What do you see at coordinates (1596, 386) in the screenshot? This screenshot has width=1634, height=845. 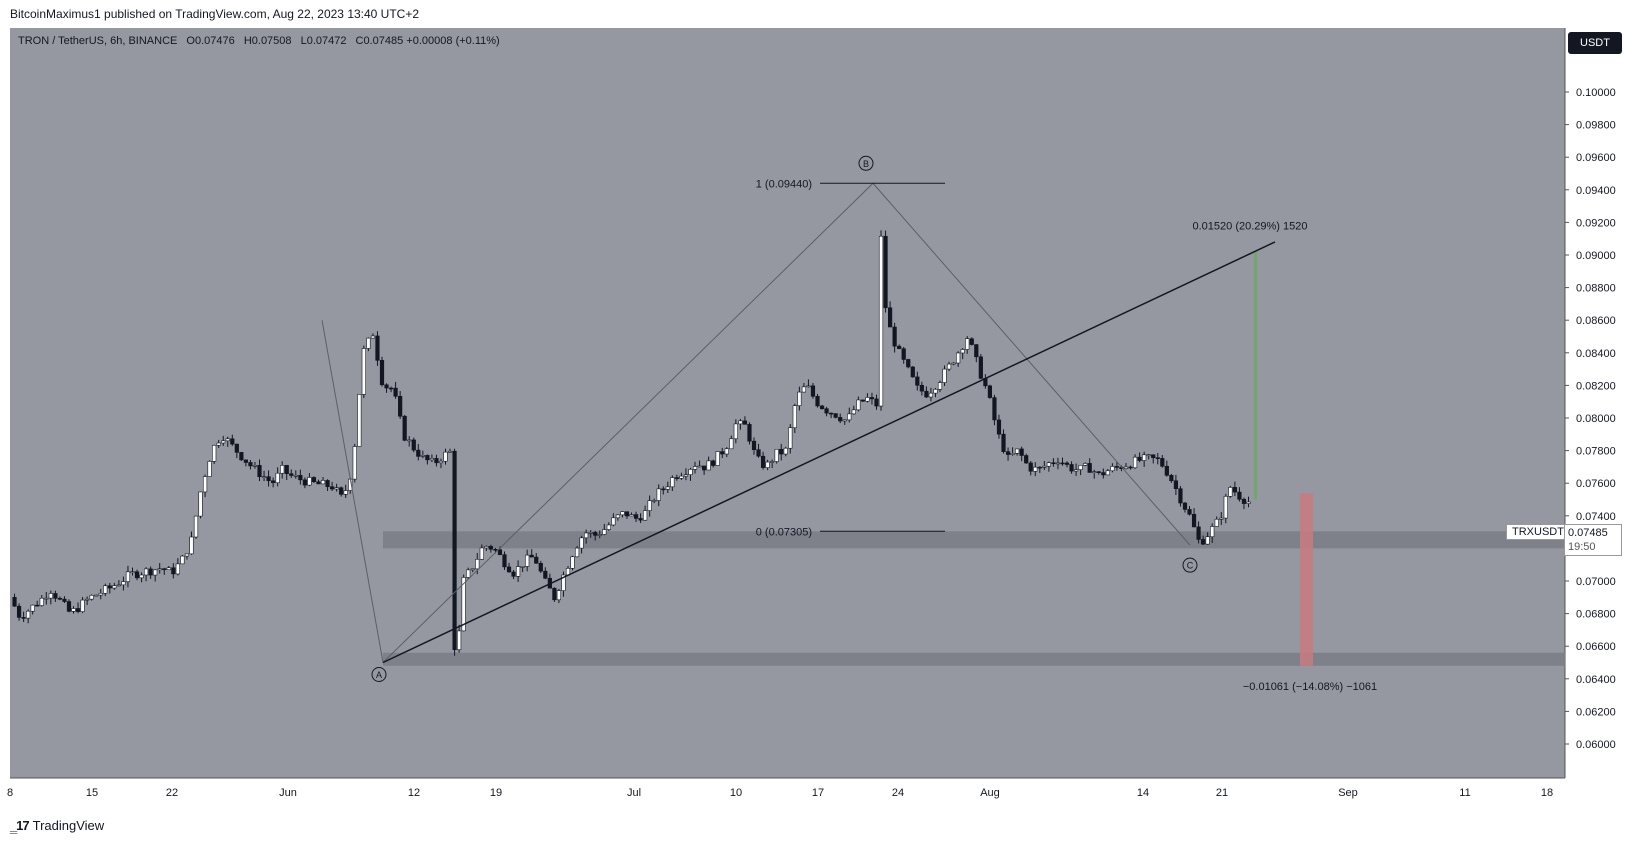 I see `price-tick-label: 0.08200` at bounding box center [1596, 386].